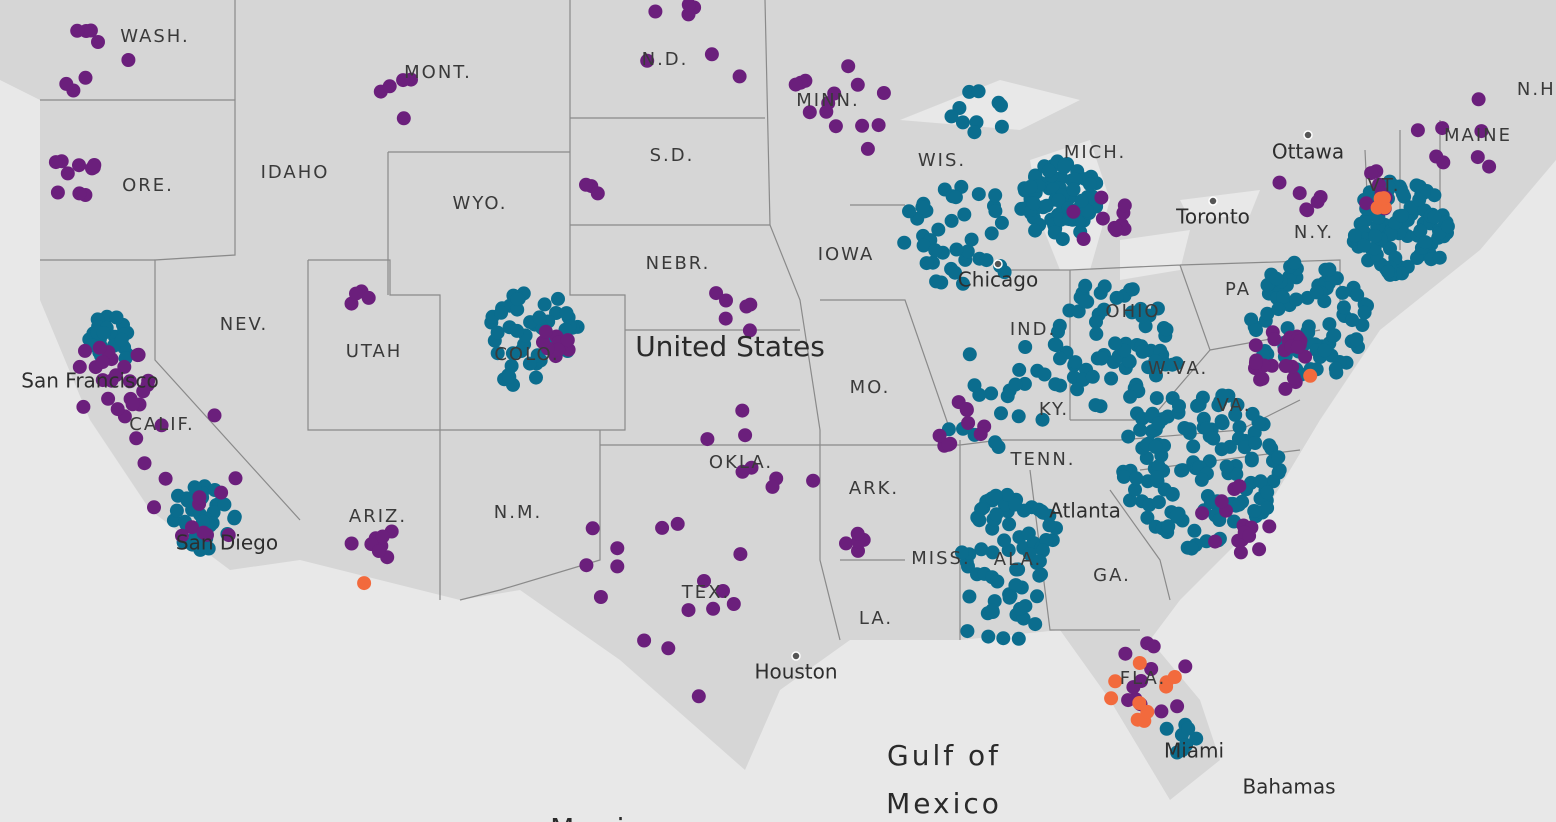  I want to click on state-label: OHIO, so click(1132, 311).